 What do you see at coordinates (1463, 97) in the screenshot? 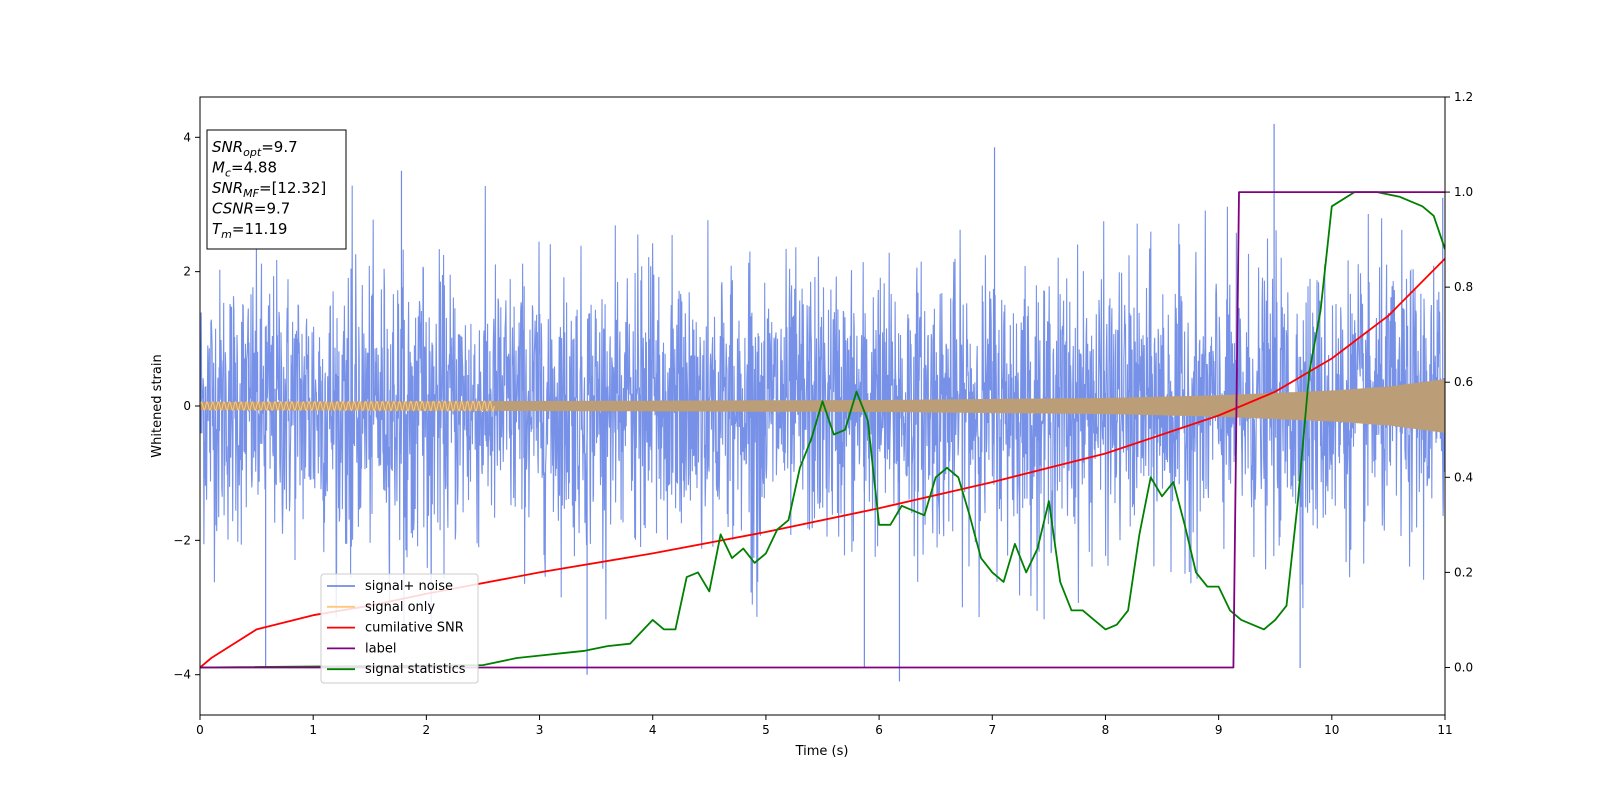
I see `y-right-tick-label: 1.2` at bounding box center [1463, 97].